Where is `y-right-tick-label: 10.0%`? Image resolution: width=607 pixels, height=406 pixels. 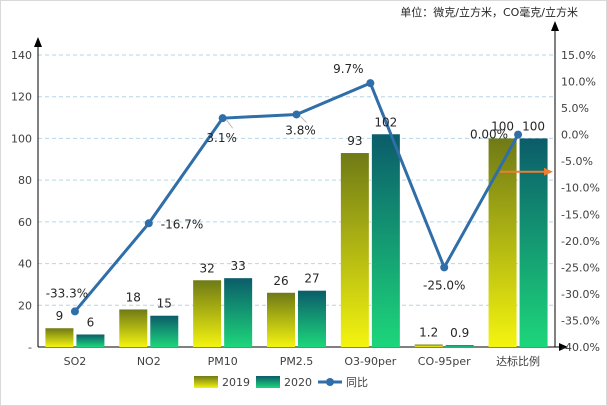 y-right-tick-label: 10.0% is located at coordinates (578, 82).